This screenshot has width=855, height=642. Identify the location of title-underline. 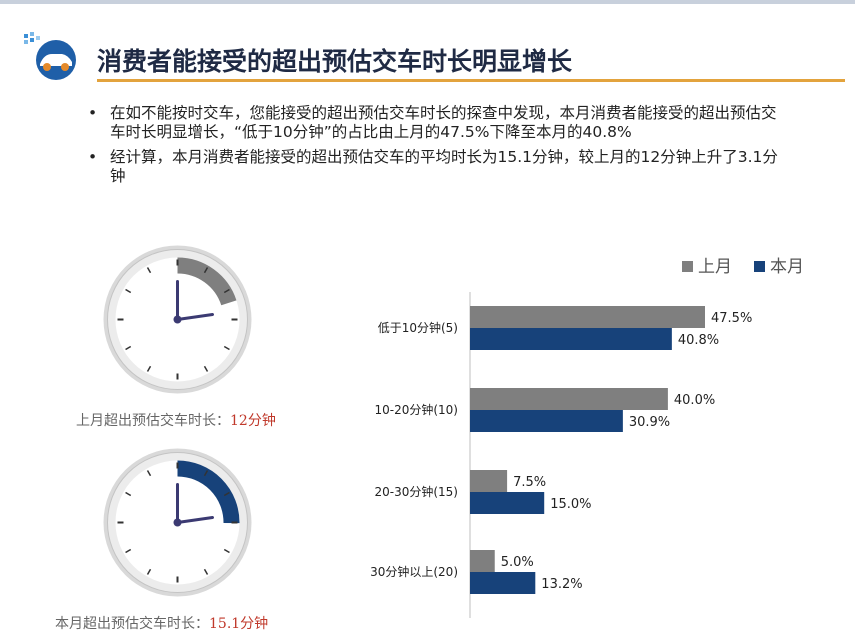
(471, 80).